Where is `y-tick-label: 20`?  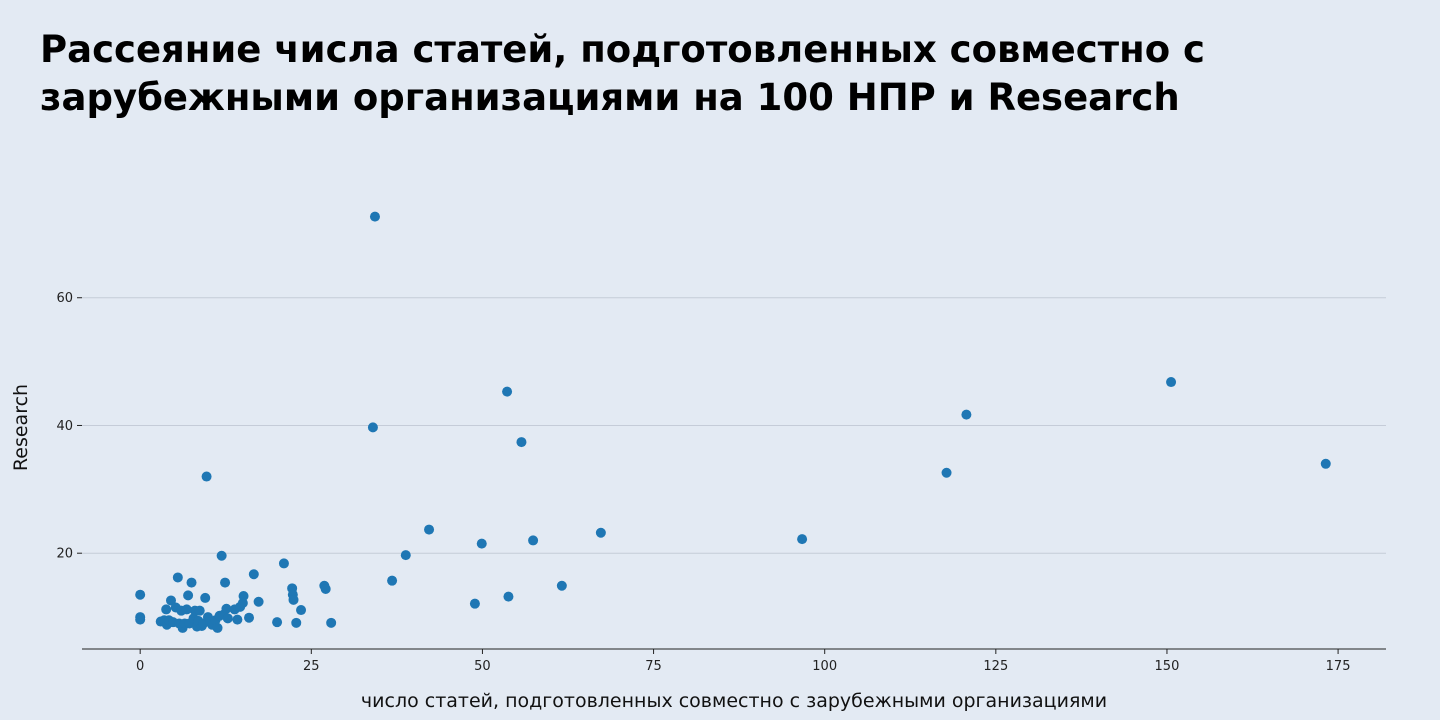 y-tick-label: 20 is located at coordinates (64, 554).